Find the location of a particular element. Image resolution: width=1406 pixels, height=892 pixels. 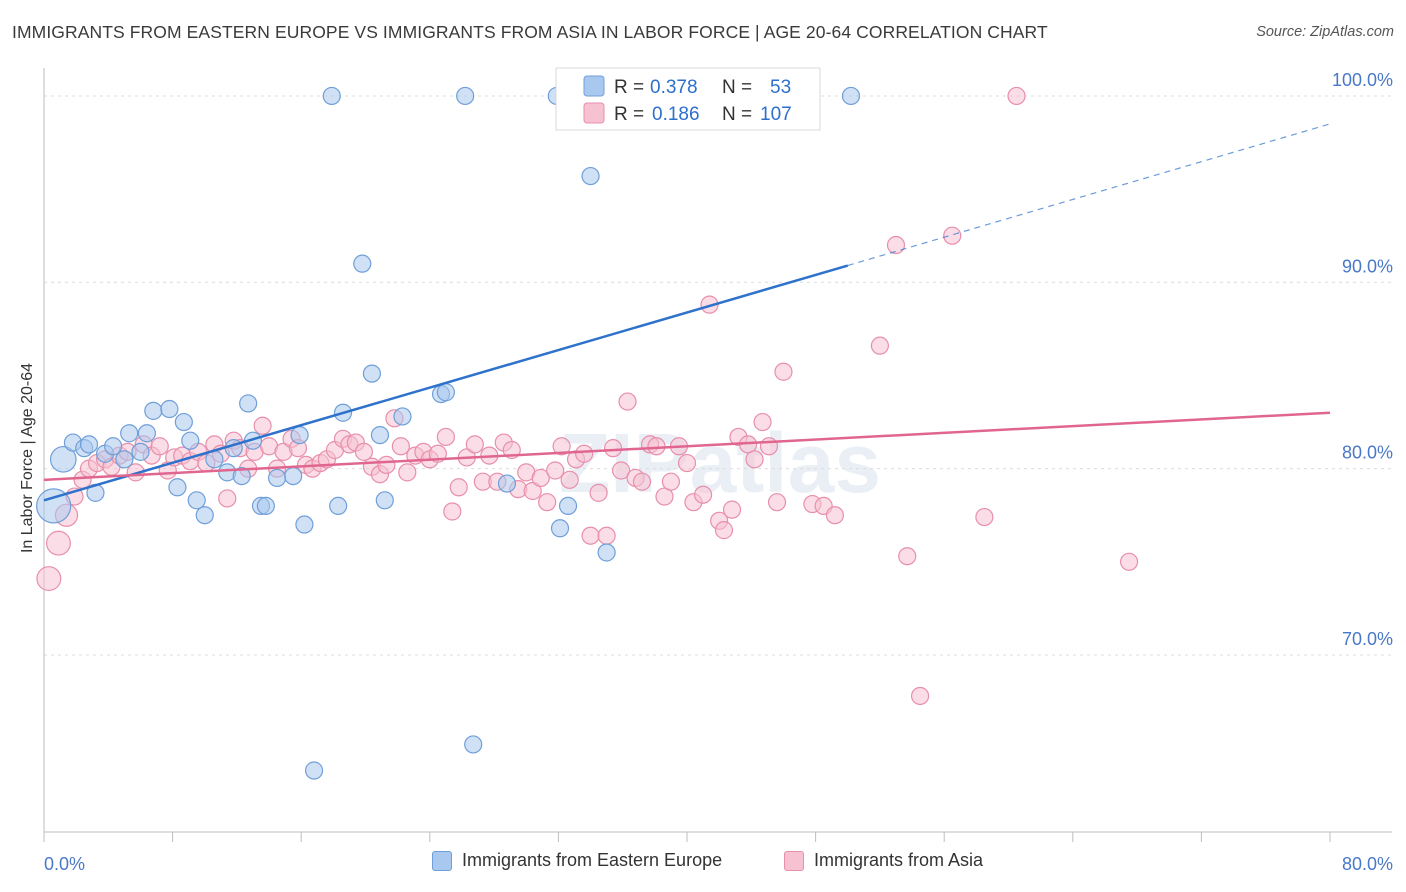

legend-n-label-1: N = is located at coordinates (737, 87).